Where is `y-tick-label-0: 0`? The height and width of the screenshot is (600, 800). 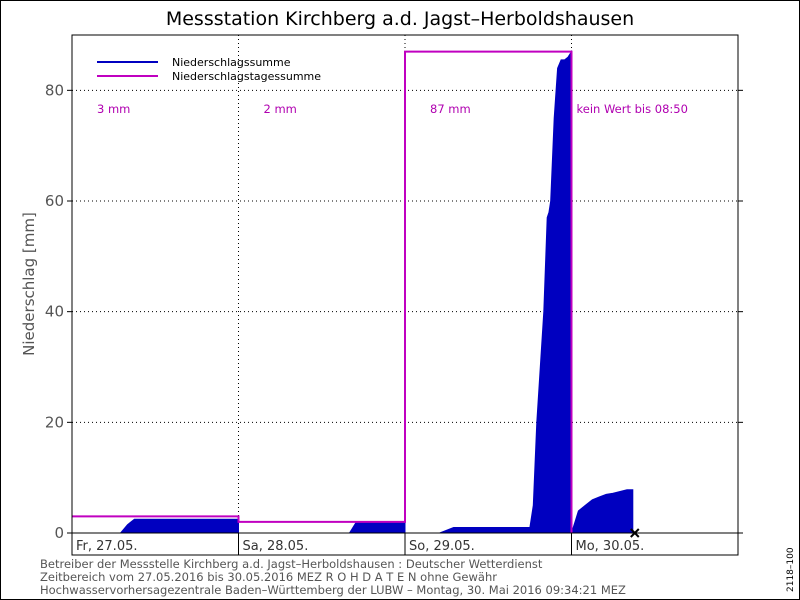
y-tick-label-0: 0 is located at coordinates (59, 533).